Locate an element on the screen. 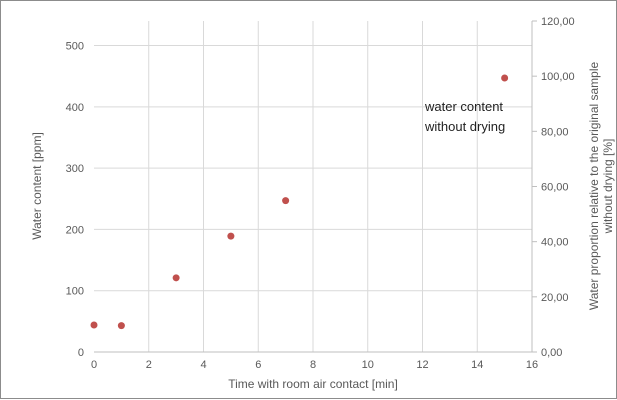 The image size is (617, 400). y-tick-label: 300 is located at coordinates (75, 169).